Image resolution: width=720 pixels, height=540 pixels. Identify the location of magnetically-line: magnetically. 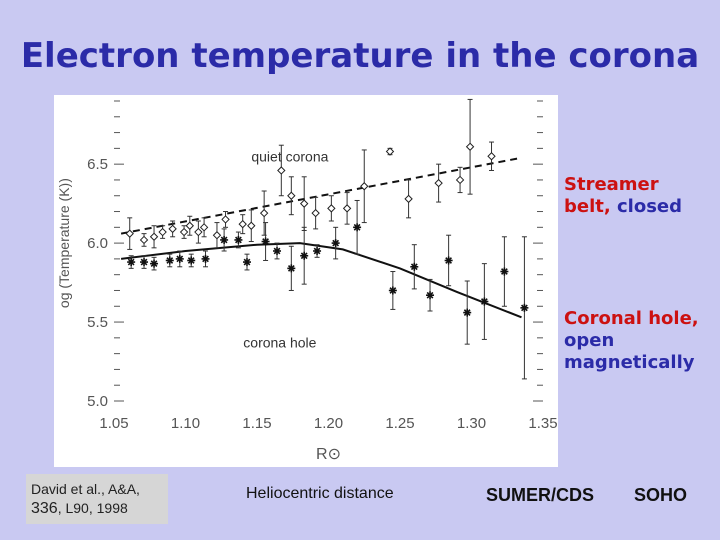
(629, 362).